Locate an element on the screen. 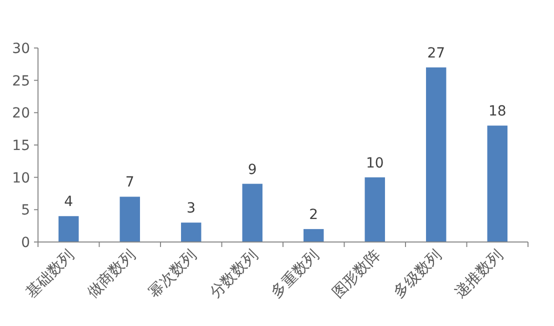 The image size is (554, 326). data-label: 18 is located at coordinates (497, 112).